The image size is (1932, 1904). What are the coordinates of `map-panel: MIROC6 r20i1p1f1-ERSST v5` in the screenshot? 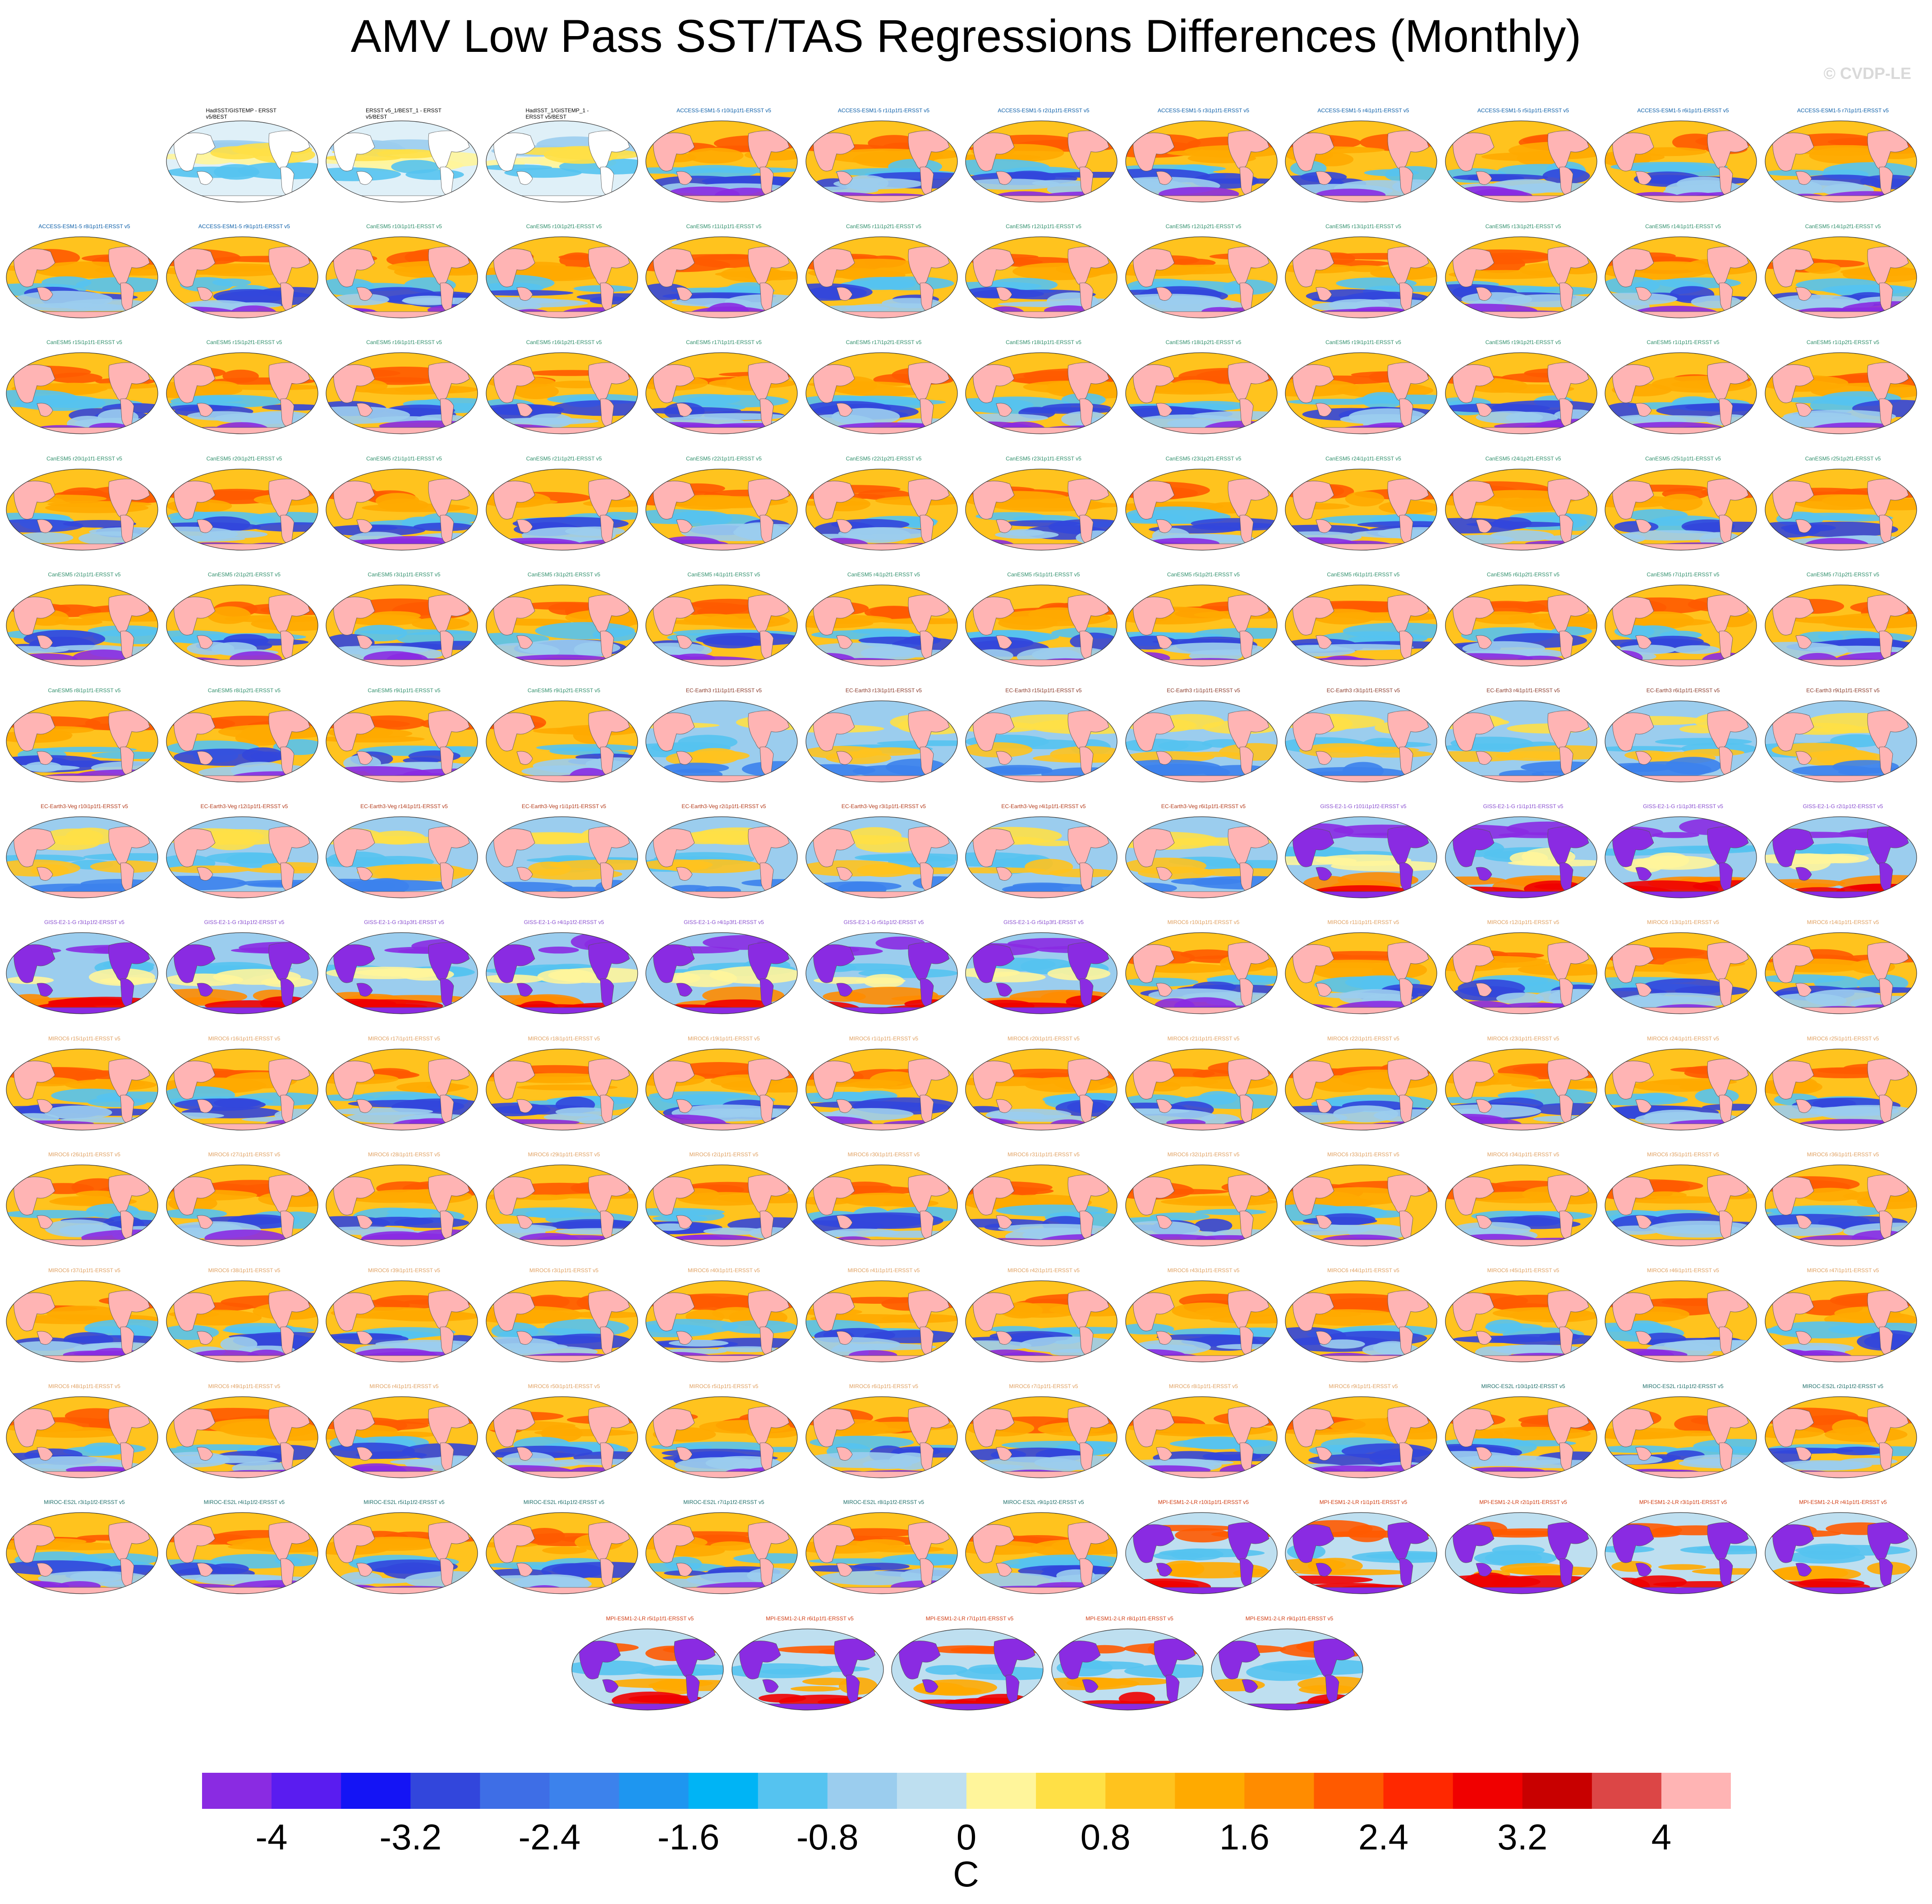 It's located at (1043, 1085).